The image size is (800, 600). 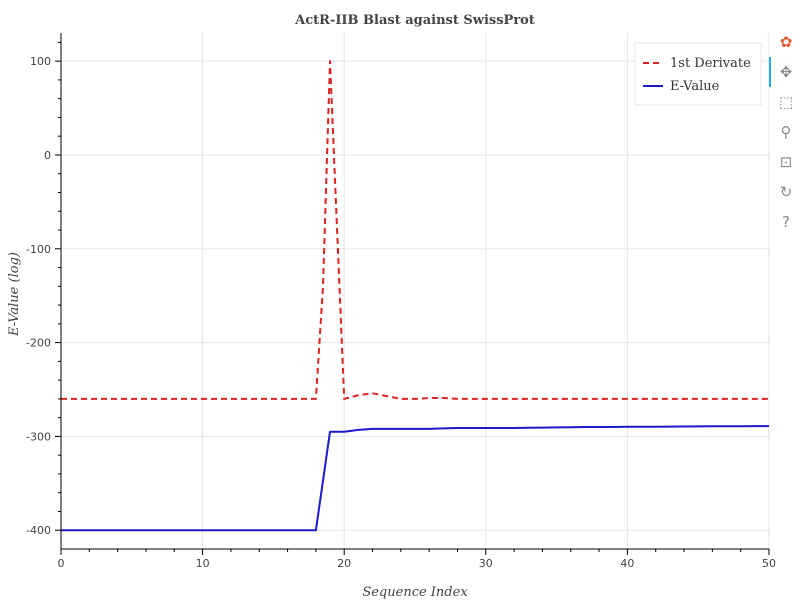 I want to click on wheel-zoom-icon: ⚲, so click(x=786, y=132).